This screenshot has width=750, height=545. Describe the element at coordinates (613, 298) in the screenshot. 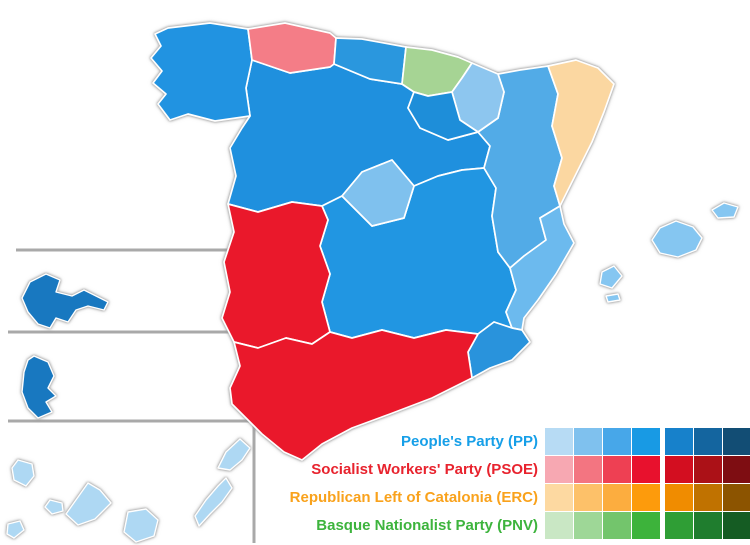

I see `island-formentera` at that location.